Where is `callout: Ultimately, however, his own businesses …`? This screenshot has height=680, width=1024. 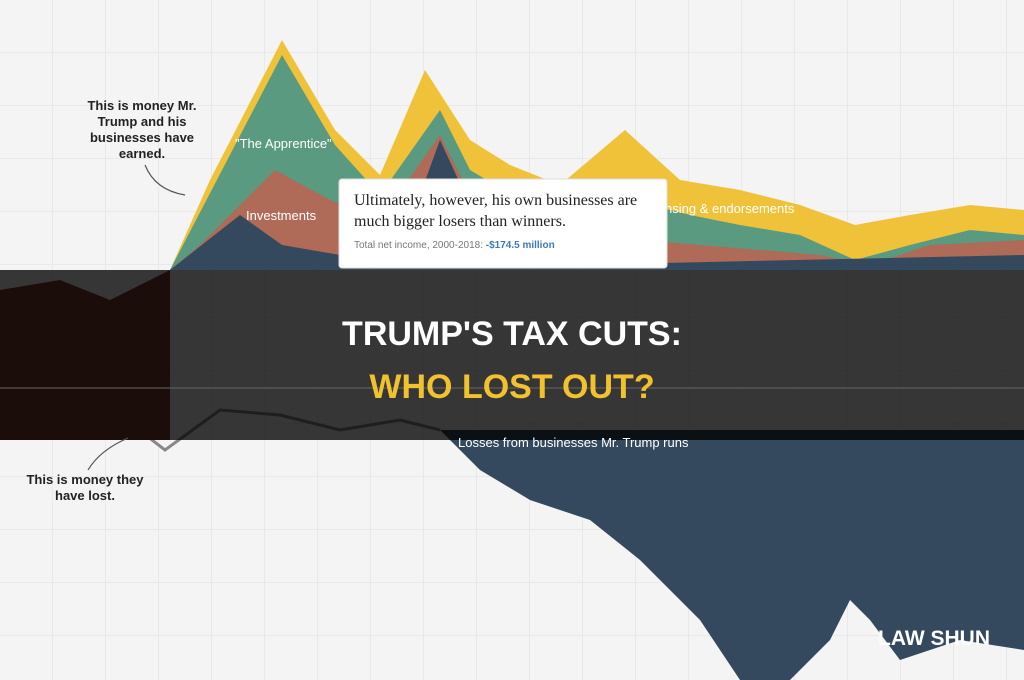
callout: Ultimately, however, his own businesses … is located at coordinates (504, 221).